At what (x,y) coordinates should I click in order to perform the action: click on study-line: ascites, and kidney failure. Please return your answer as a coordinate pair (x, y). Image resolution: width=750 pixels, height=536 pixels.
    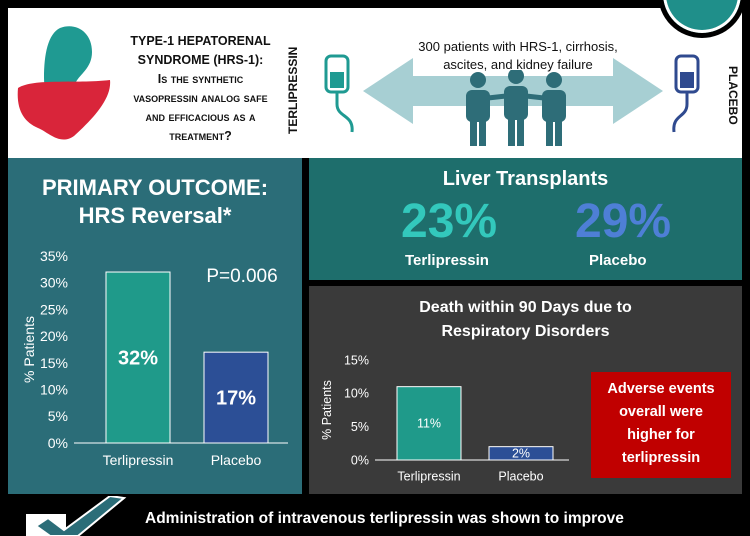
    Looking at the image, I should click on (518, 64).